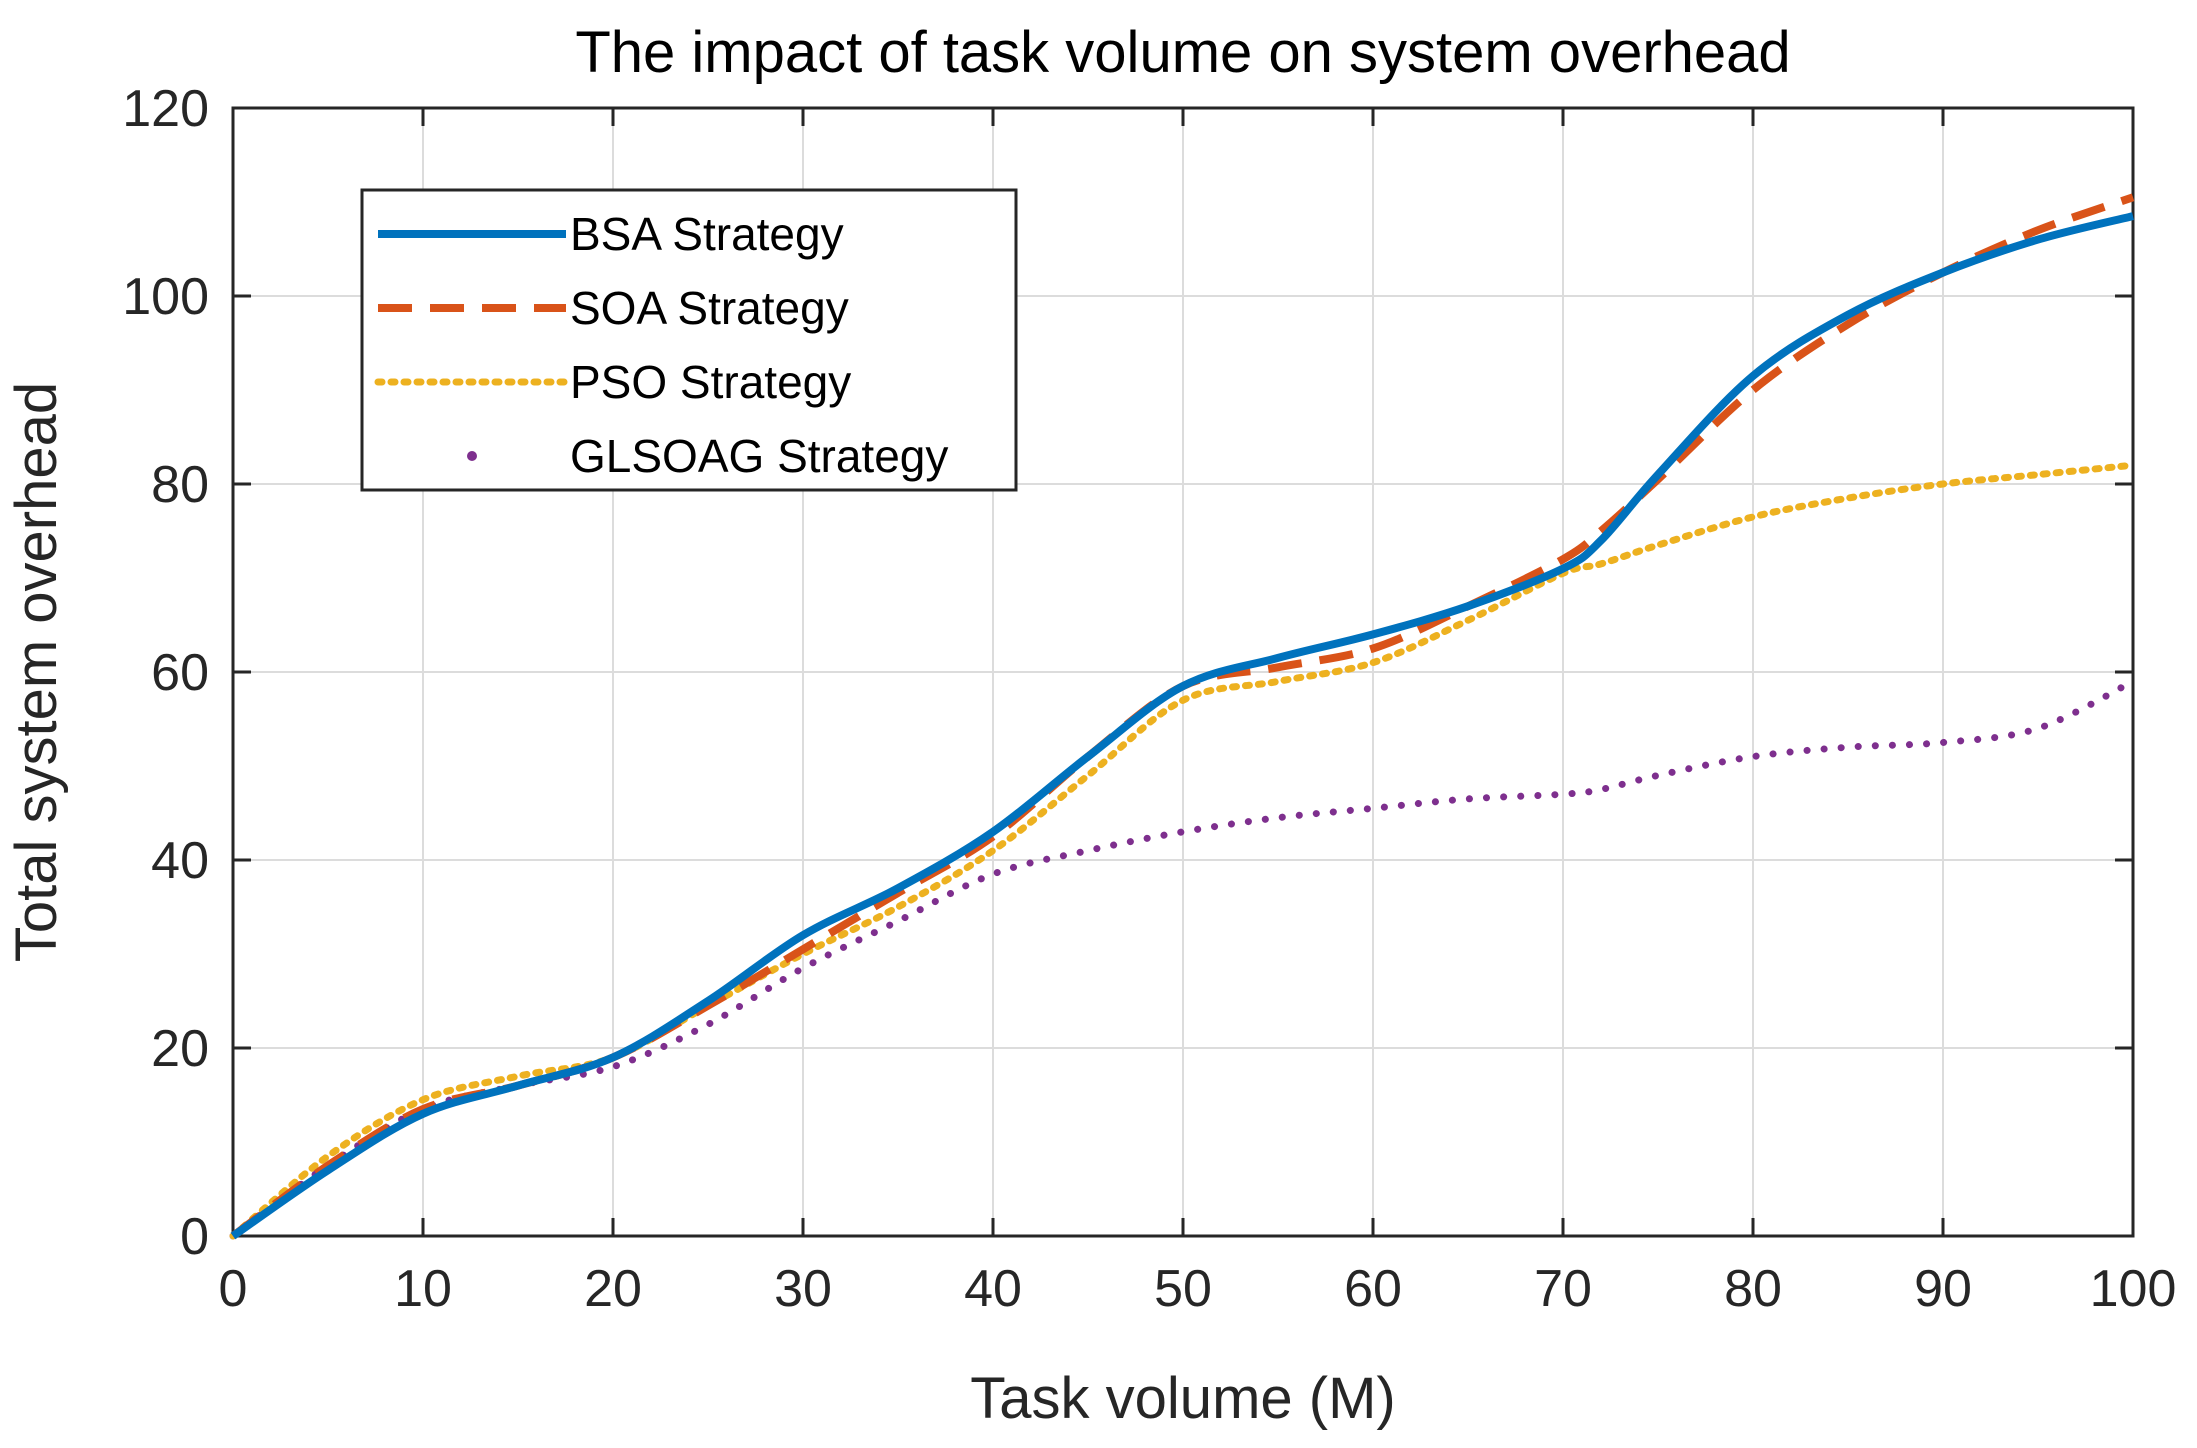 The width and height of the screenshot is (2197, 1448). I want to click on legend-label-glsoag-strategy: GLSOAG Strategy, so click(759, 456).